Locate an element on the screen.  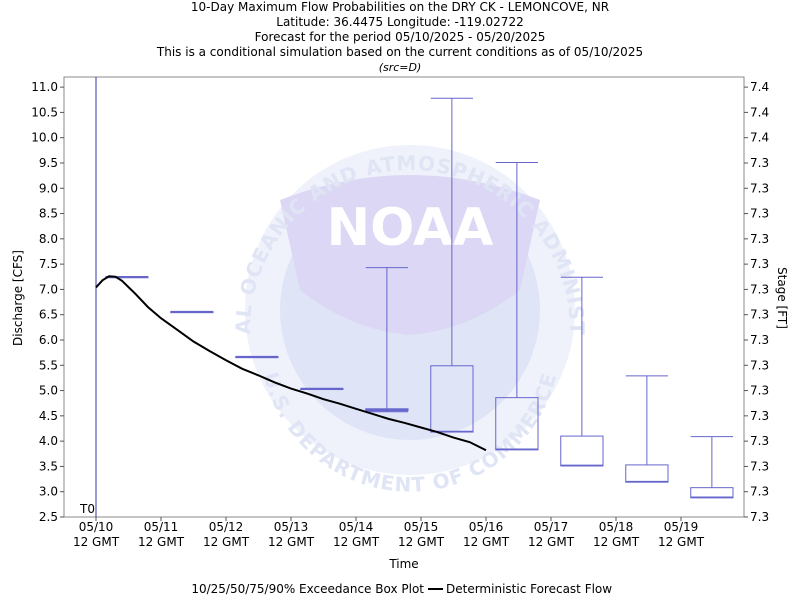
y-tick-label: 10.5 is located at coordinates (44, 112).